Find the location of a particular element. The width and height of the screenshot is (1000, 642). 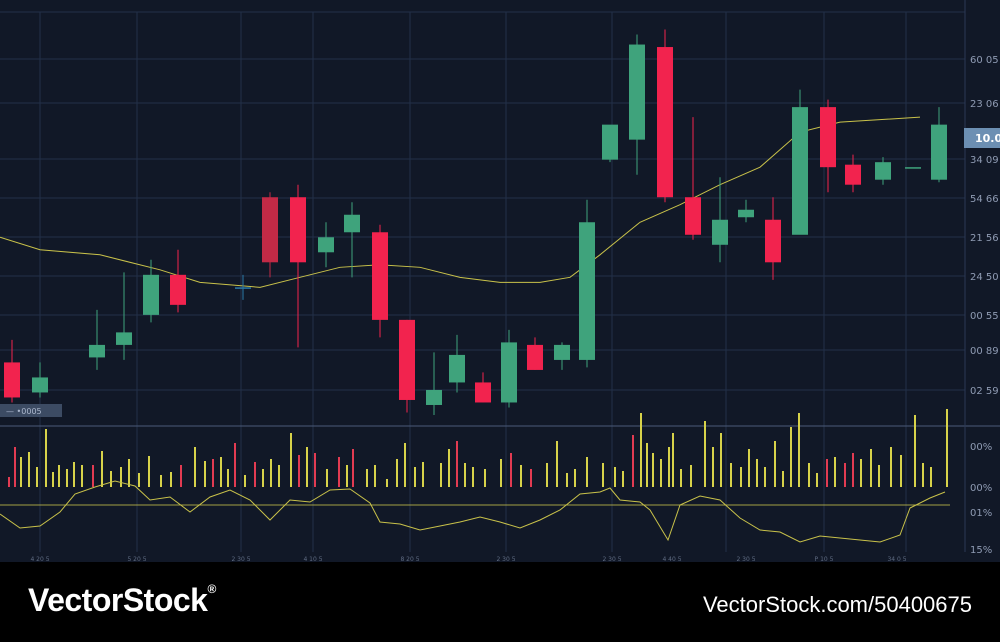

volume-tick-label-0: 00% is located at coordinates (981, 447).